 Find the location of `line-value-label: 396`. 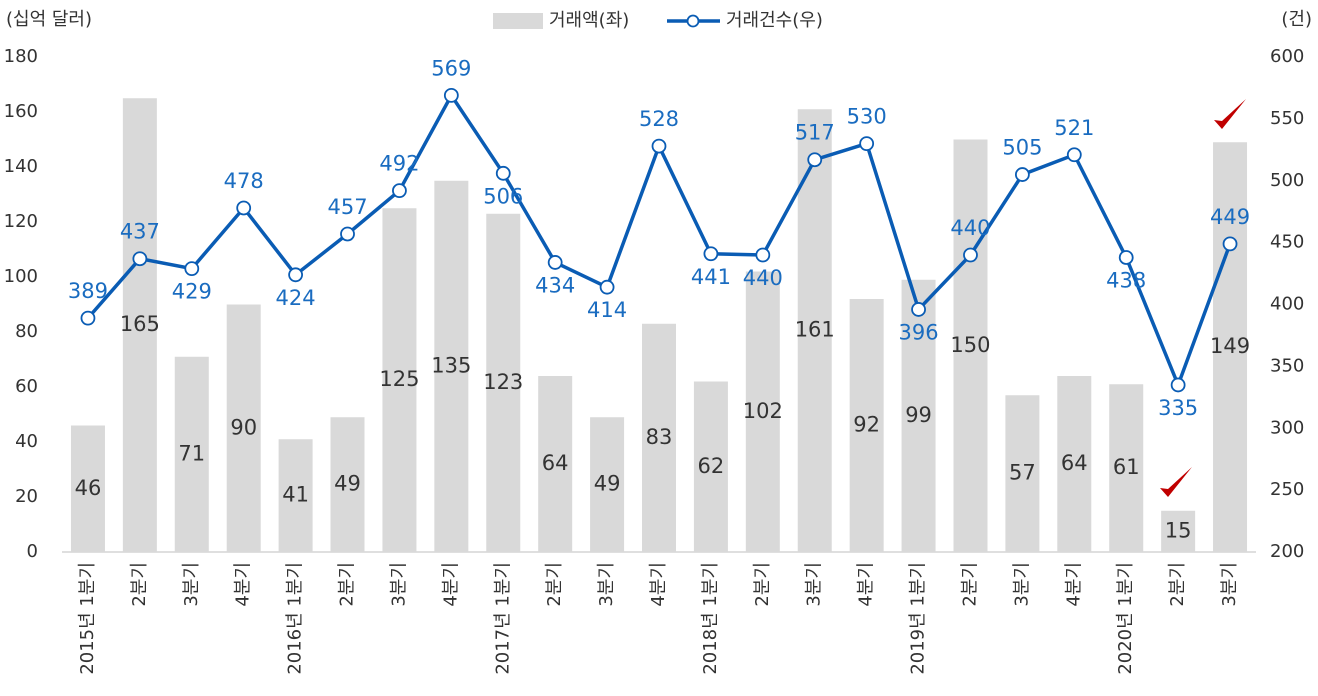

line-value-label: 396 is located at coordinates (919, 332).